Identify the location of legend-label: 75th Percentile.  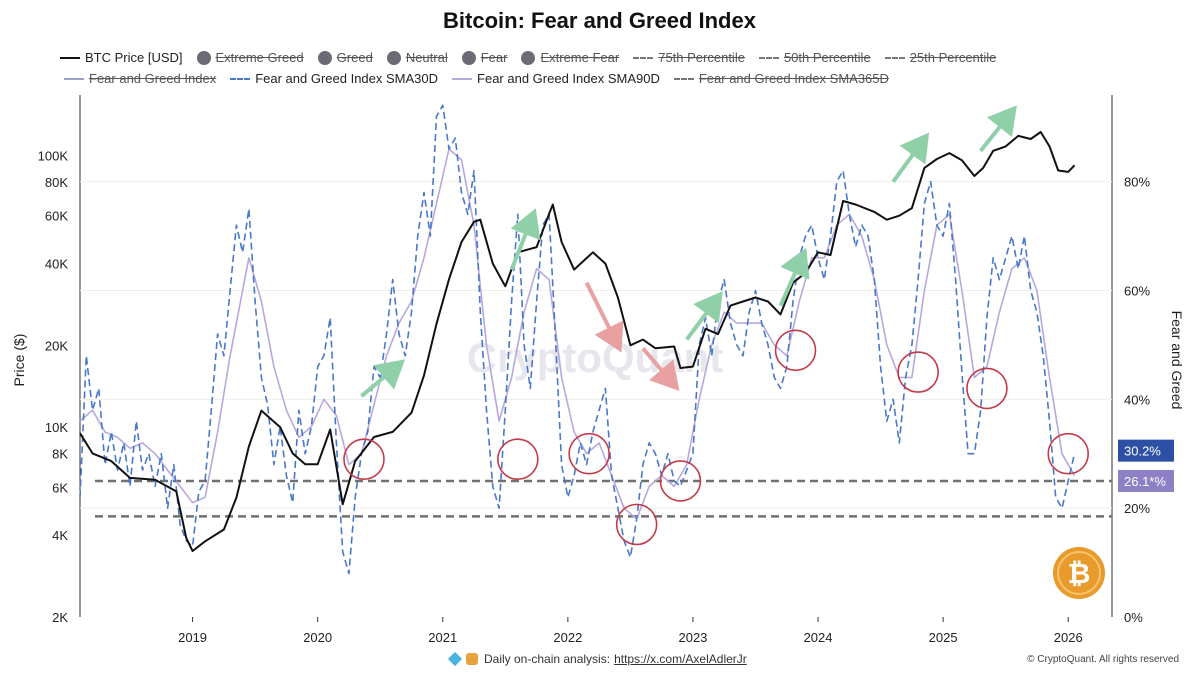
(701, 57).